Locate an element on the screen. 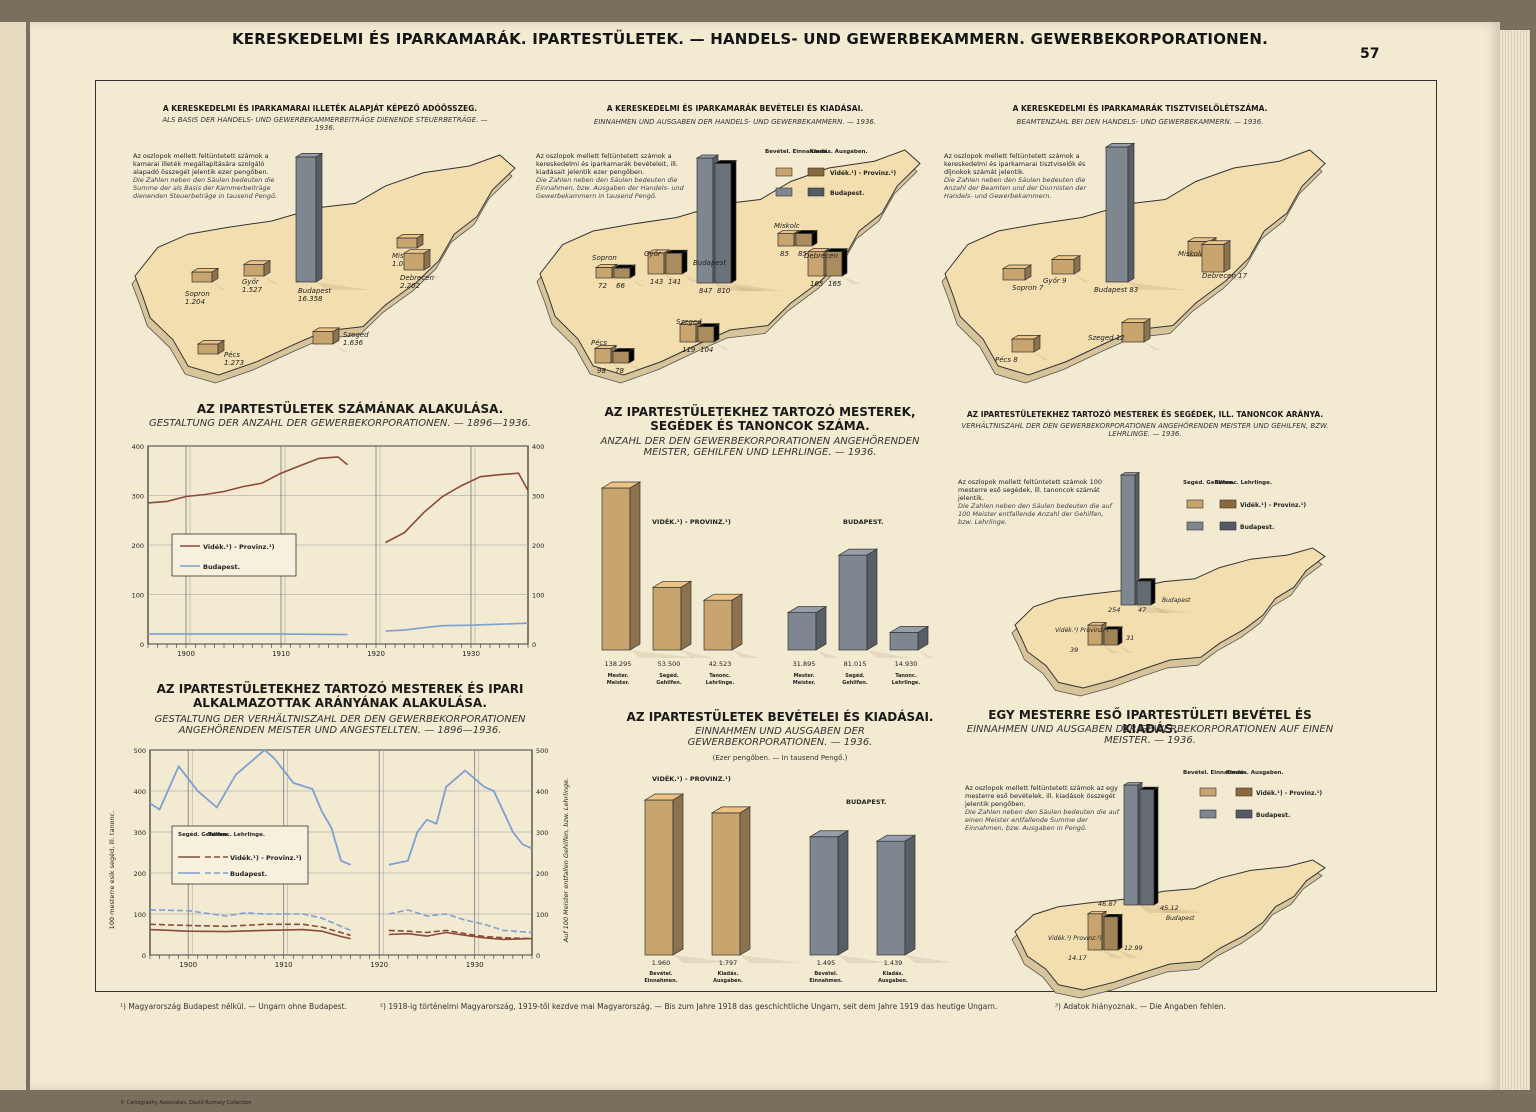  c7-ytick-left-2: 200 is located at coordinates (140, 874).